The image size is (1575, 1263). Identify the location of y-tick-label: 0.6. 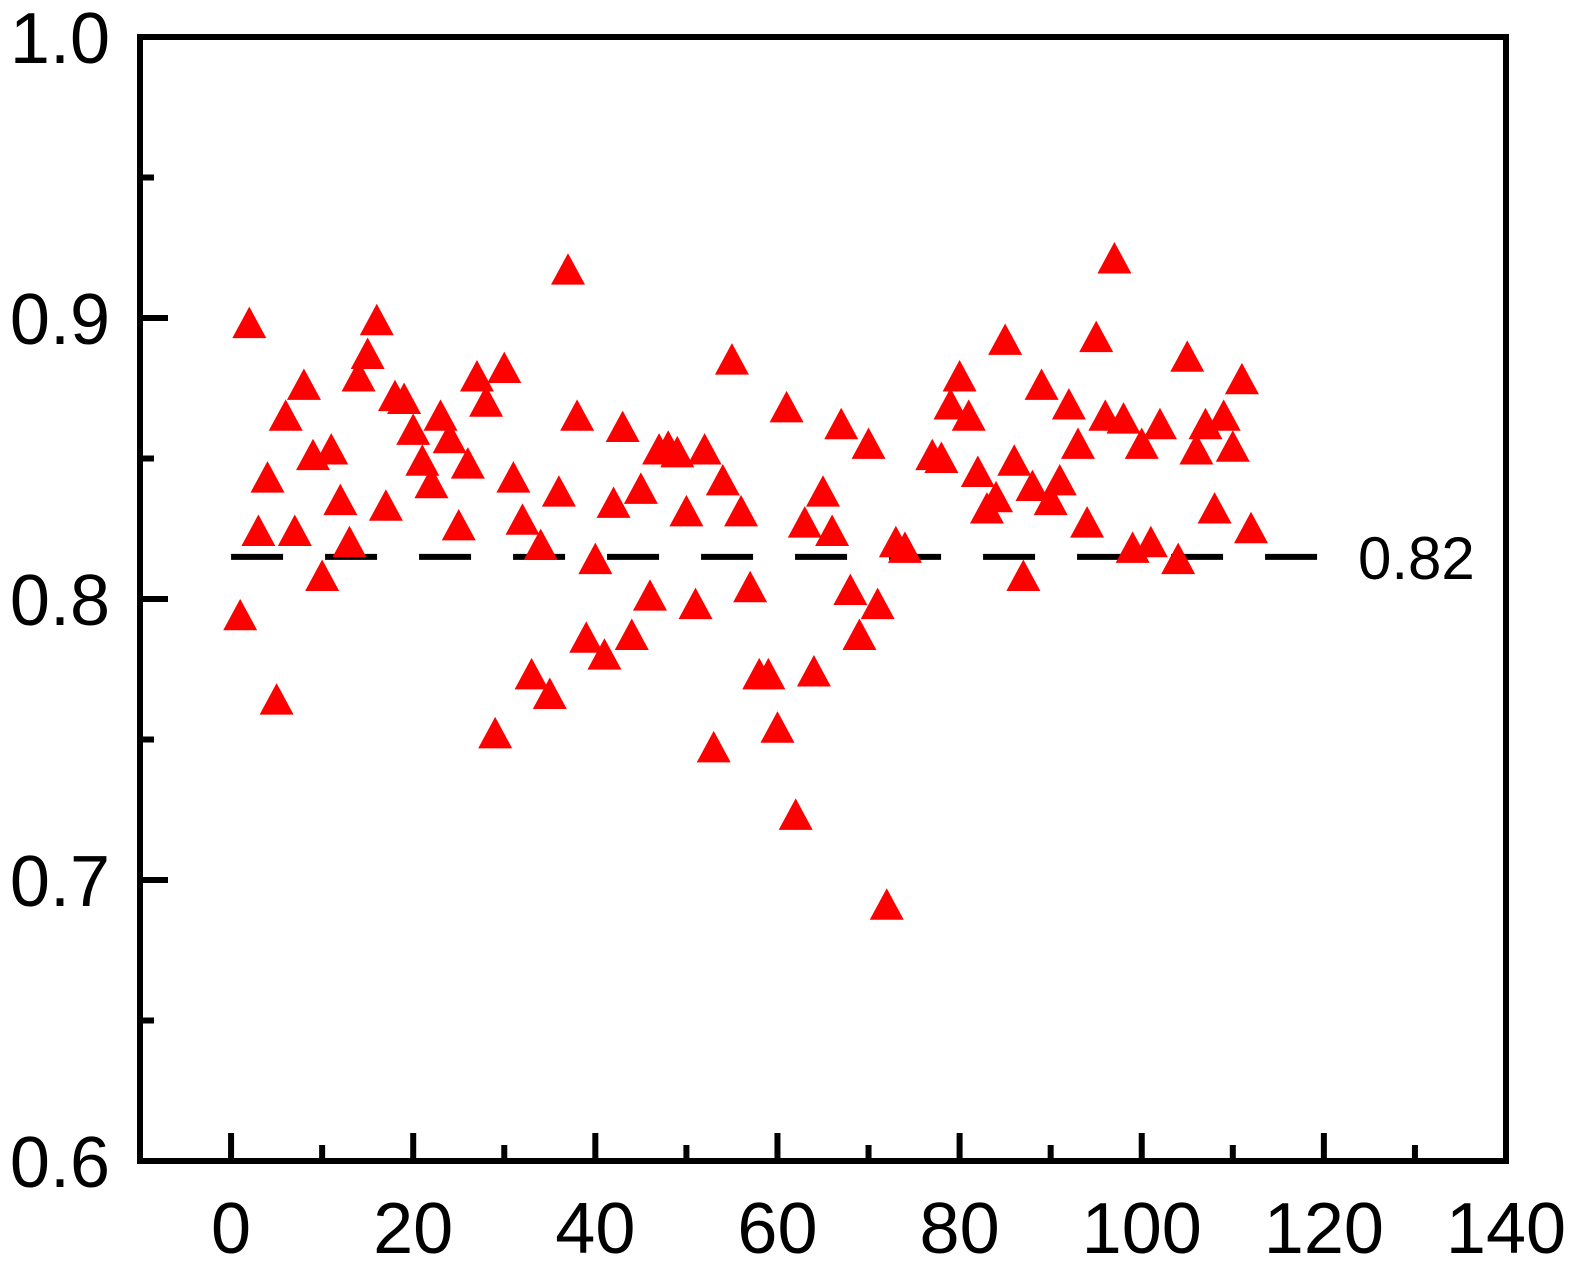
(60, 1163).